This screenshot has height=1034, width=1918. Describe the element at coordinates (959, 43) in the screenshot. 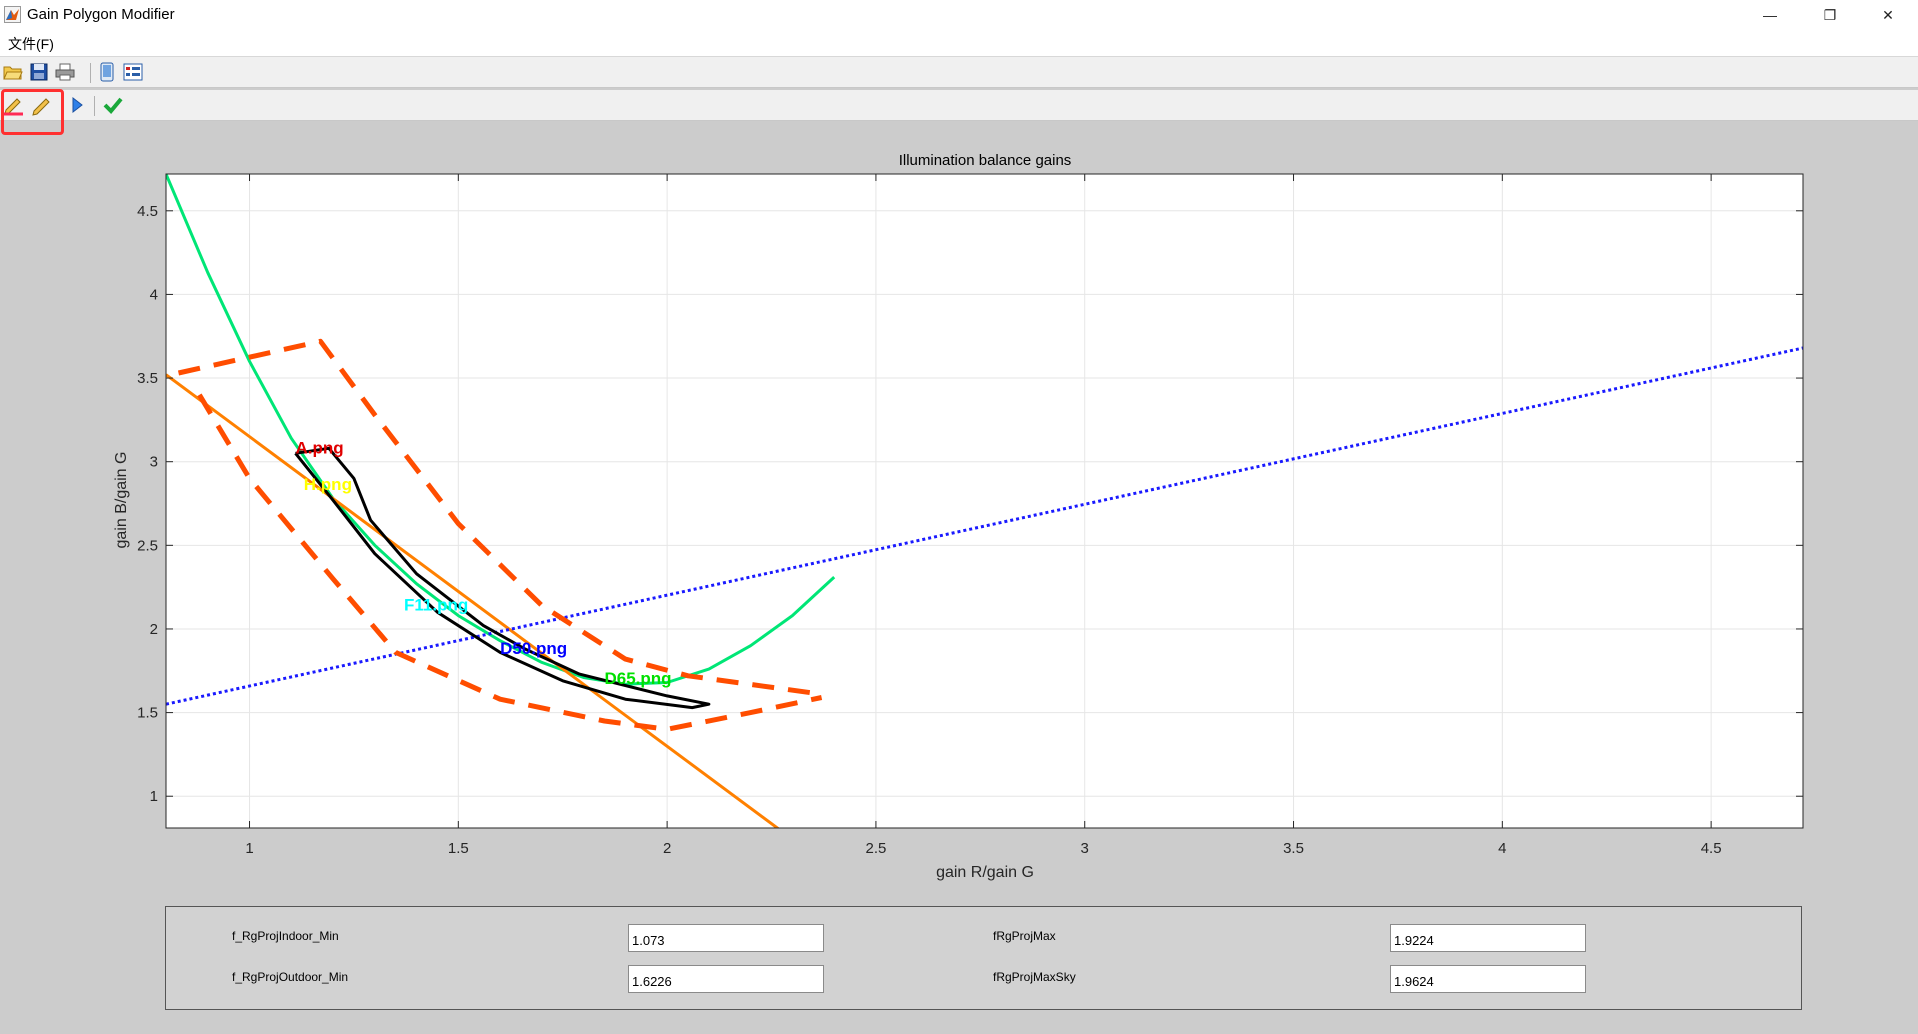

I see `menu-bar: 文件(F)` at that location.